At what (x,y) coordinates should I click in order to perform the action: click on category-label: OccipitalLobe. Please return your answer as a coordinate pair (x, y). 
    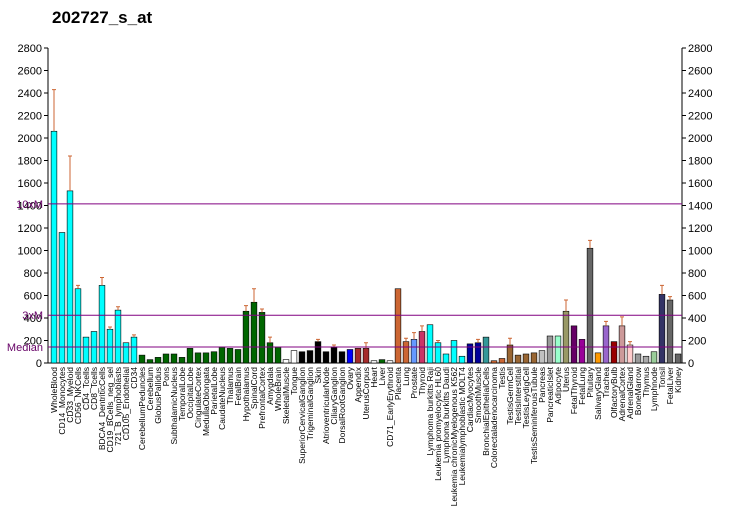
    Looking at the image, I should click on (190, 393).